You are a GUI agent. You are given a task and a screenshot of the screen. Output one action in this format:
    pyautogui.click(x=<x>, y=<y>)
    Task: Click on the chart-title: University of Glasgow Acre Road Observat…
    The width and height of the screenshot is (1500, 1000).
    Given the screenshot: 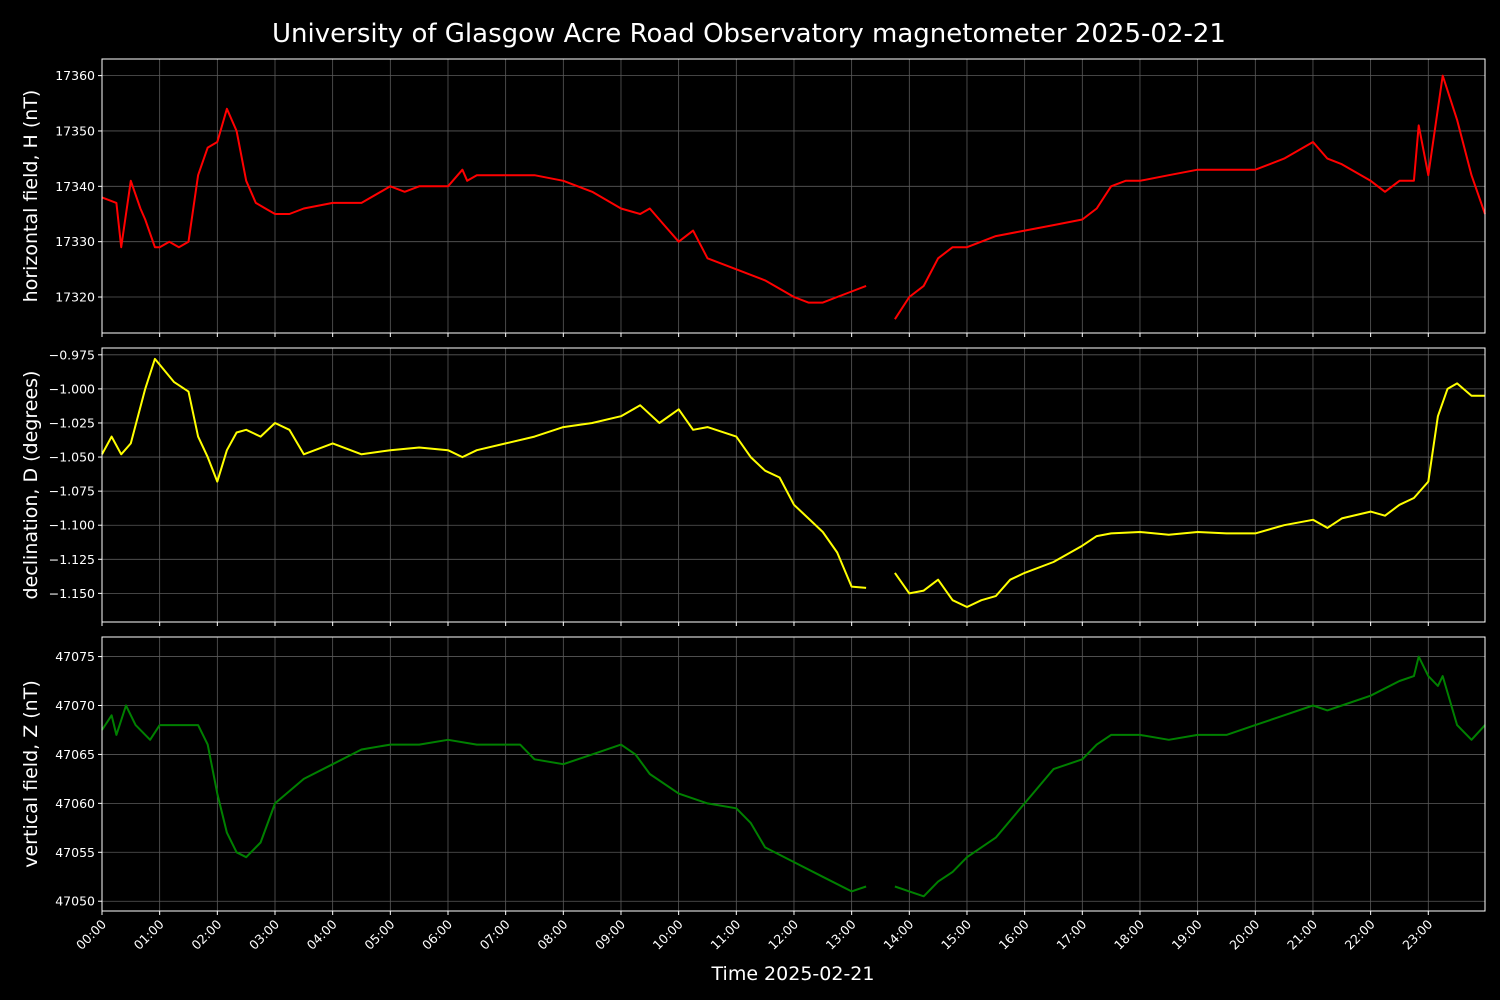 What is the action you would take?
    pyautogui.click(x=749, y=34)
    